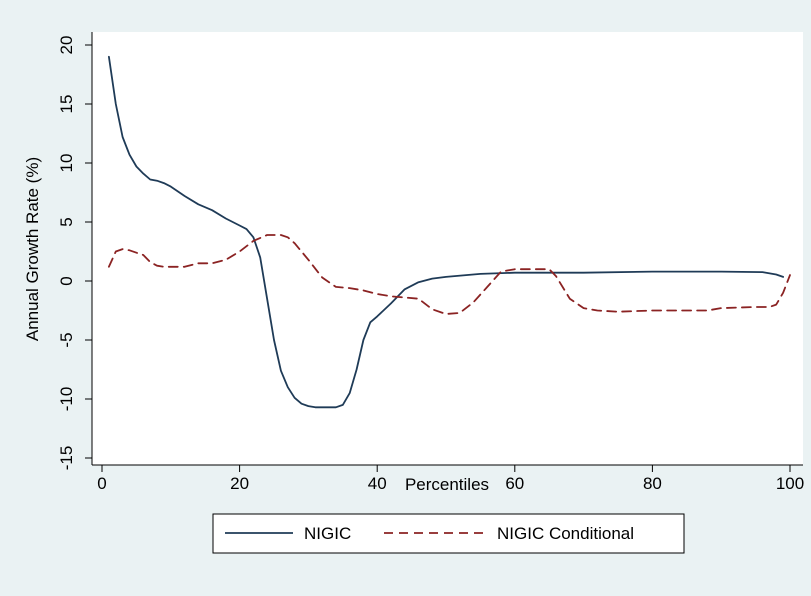 The image size is (811, 596). What do you see at coordinates (66, 163) in the screenshot?
I see `y-tick-label: 10` at bounding box center [66, 163].